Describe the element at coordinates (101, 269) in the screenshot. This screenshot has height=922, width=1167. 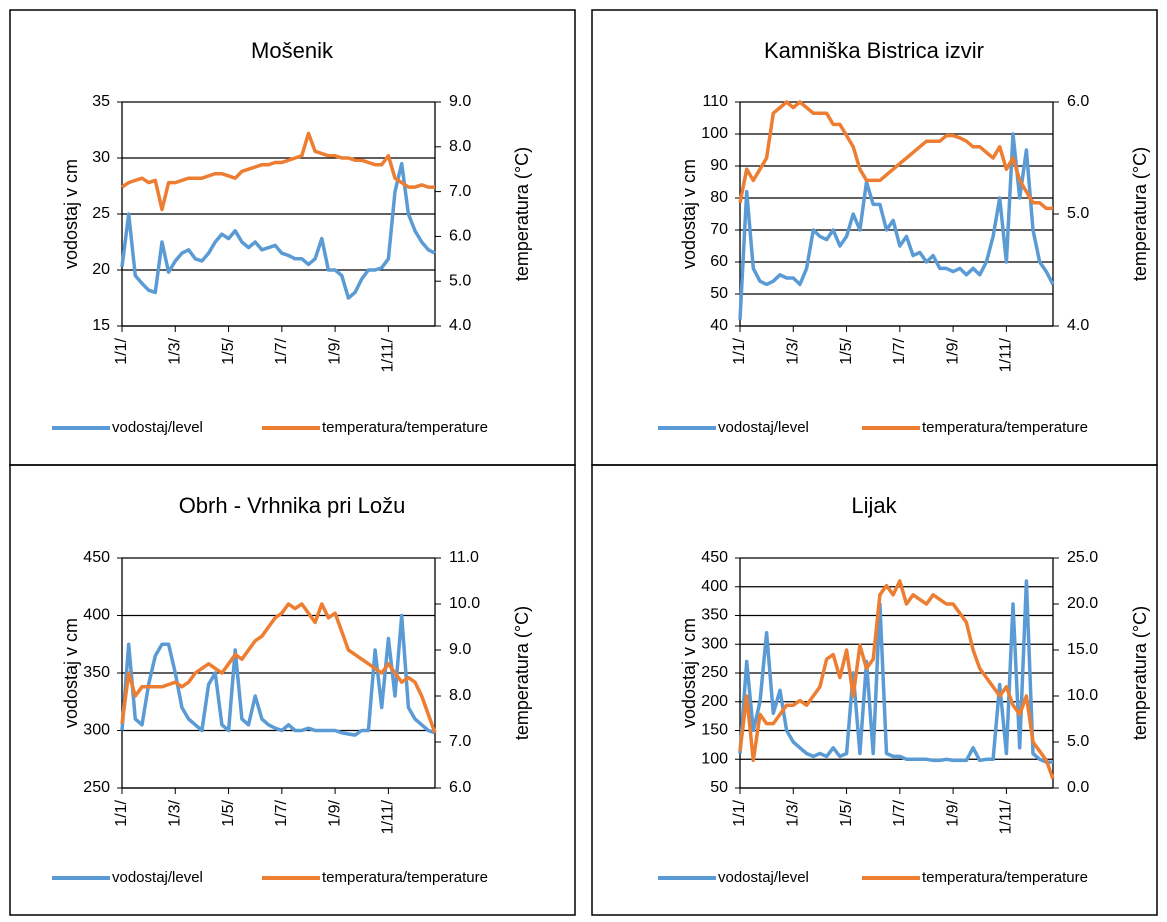
I see `y-tick-label: 20` at that location.